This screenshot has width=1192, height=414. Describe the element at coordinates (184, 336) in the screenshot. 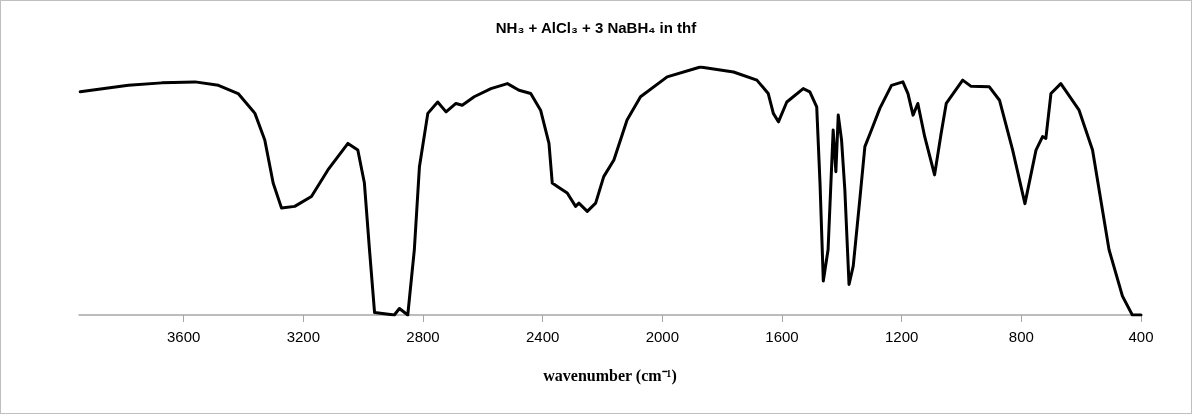

I see `x-tick-label: 3600` at that location.